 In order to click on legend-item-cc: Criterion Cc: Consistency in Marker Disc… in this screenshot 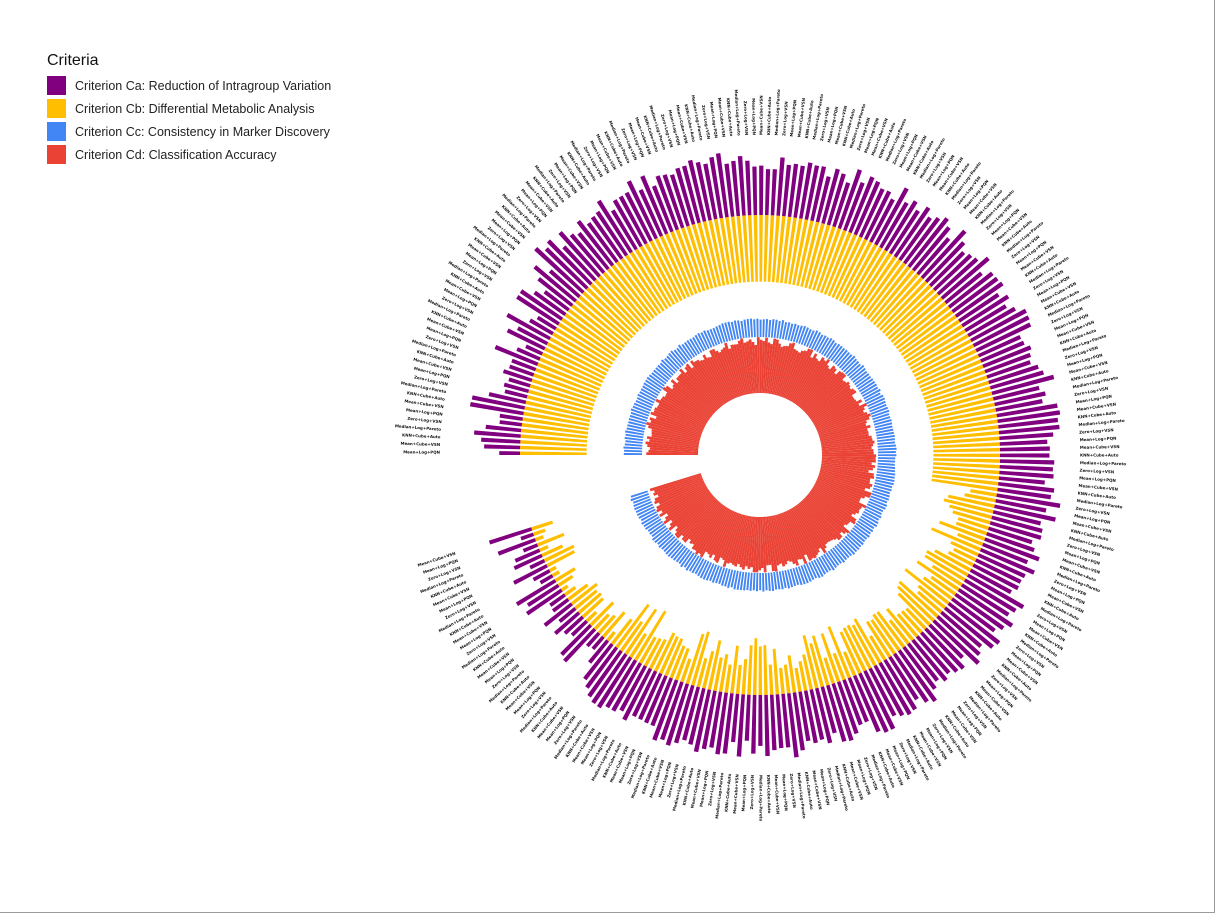, I will do `click(189, 131)`.